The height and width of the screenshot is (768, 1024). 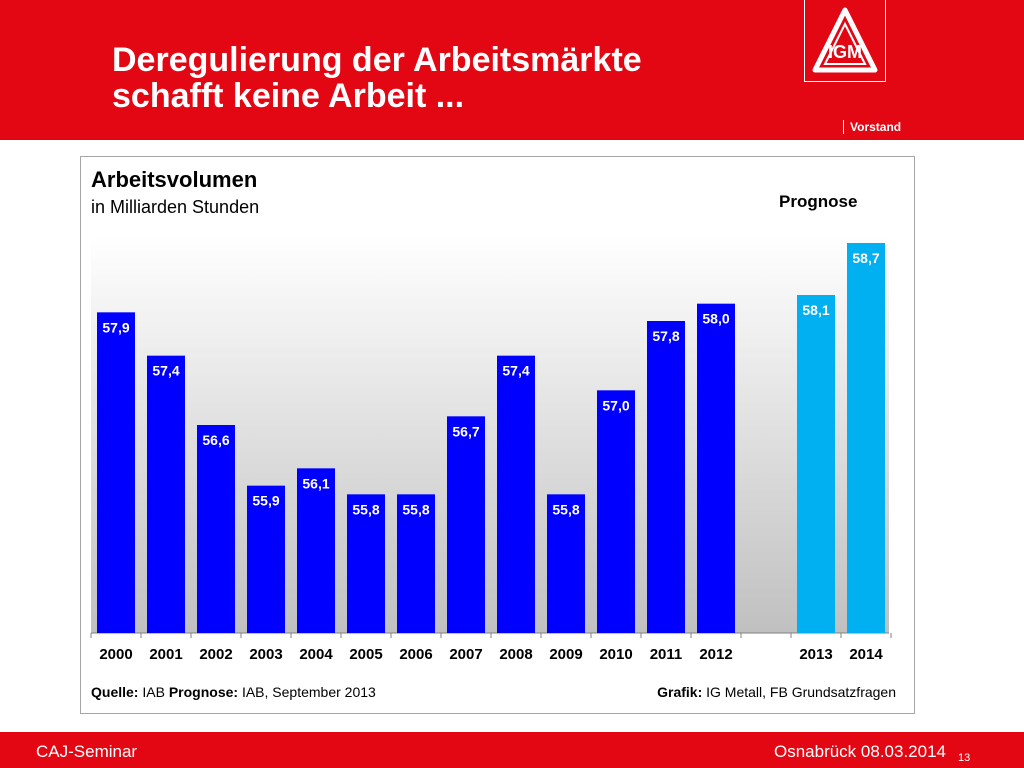 What do you see at coordinates (872, 127) in the screenshot?
I see `brand-label: Vorstand` at bounding box center [872, 127].